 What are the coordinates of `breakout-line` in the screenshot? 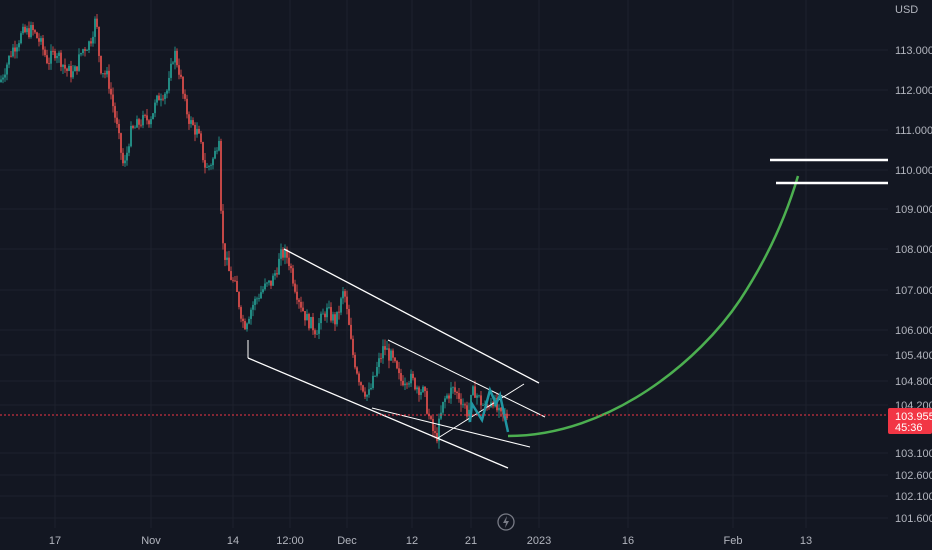 It's located at (481, 411).